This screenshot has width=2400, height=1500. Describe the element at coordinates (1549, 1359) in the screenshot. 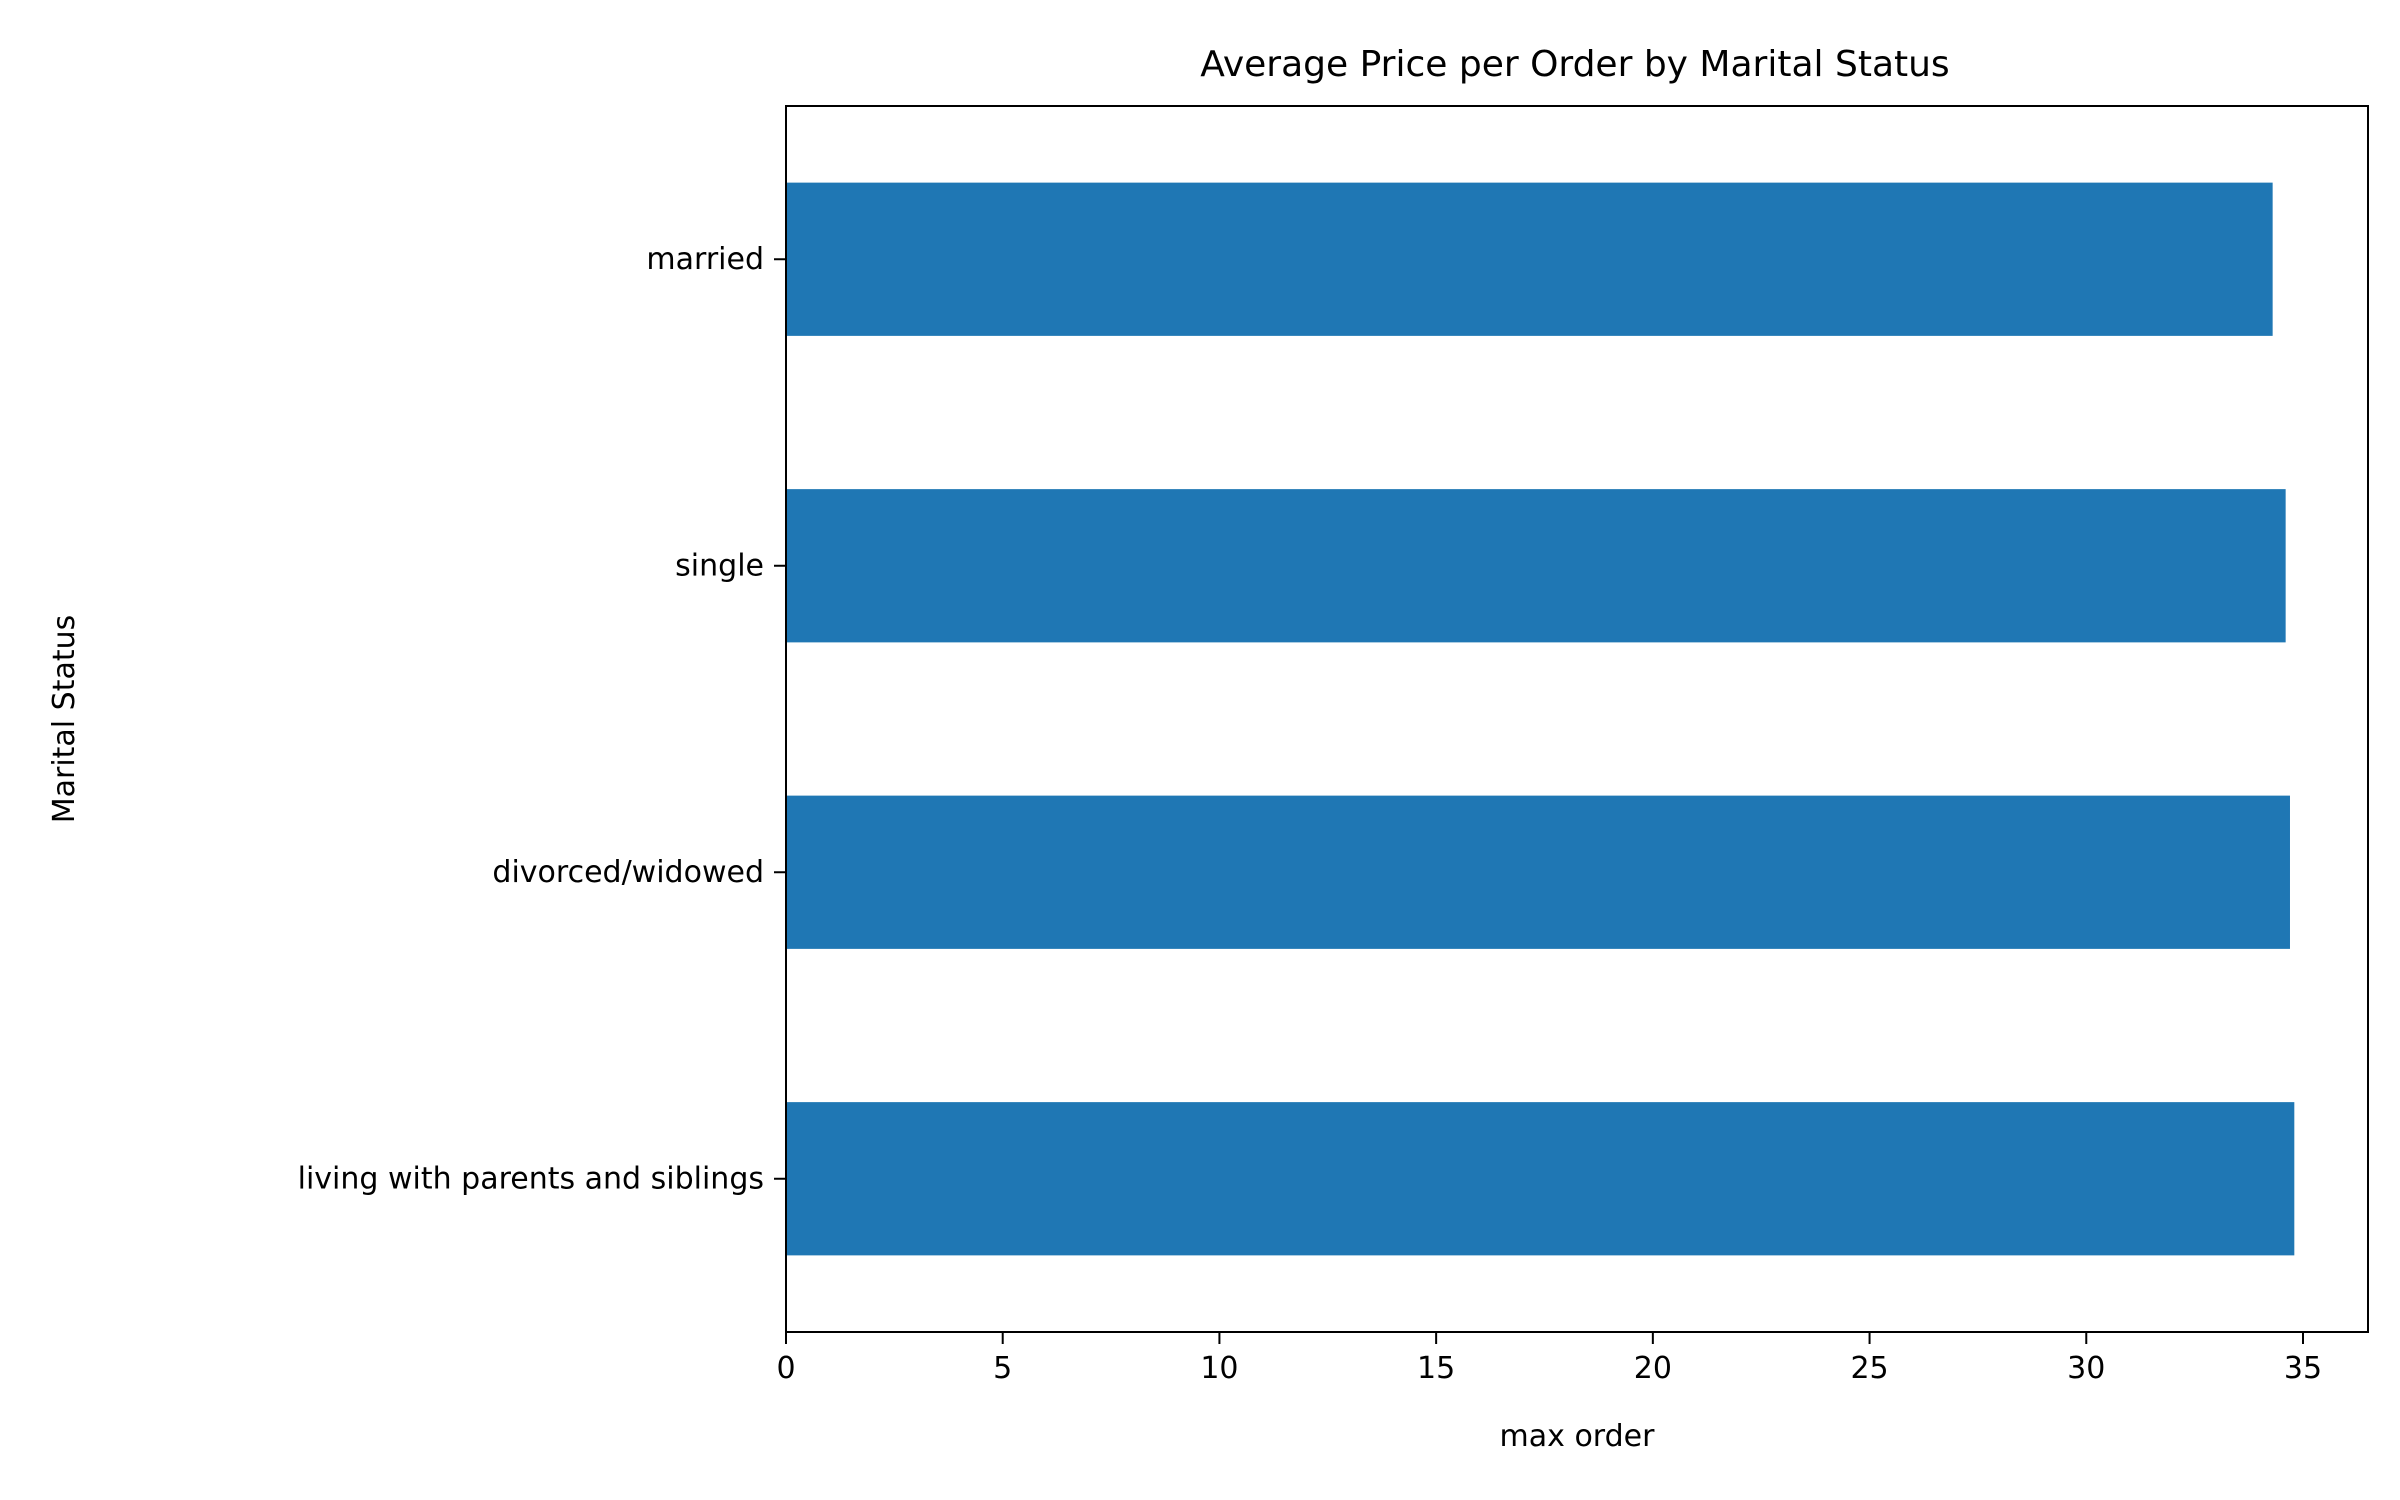

I see `x-axis-ticks: 0 5 10 15 20 25 30 35` at that location.